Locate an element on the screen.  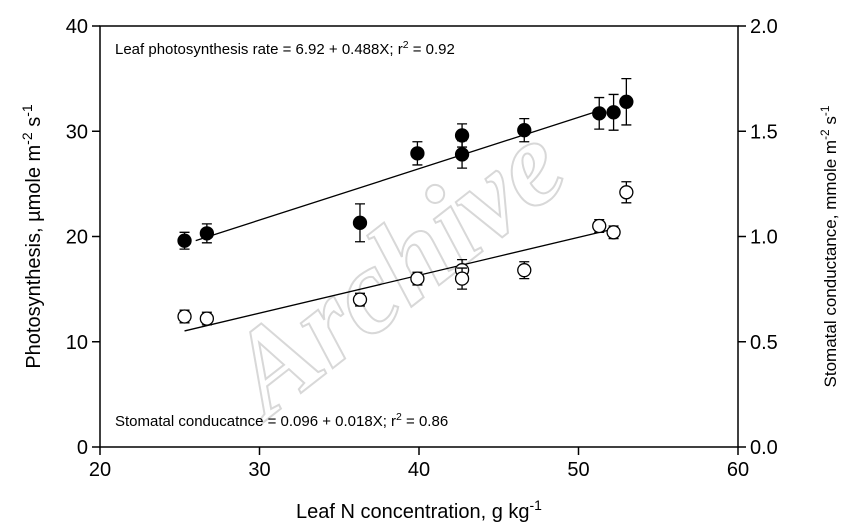
y2-tick-label: 0.5 is located at coordinates (764, 343).